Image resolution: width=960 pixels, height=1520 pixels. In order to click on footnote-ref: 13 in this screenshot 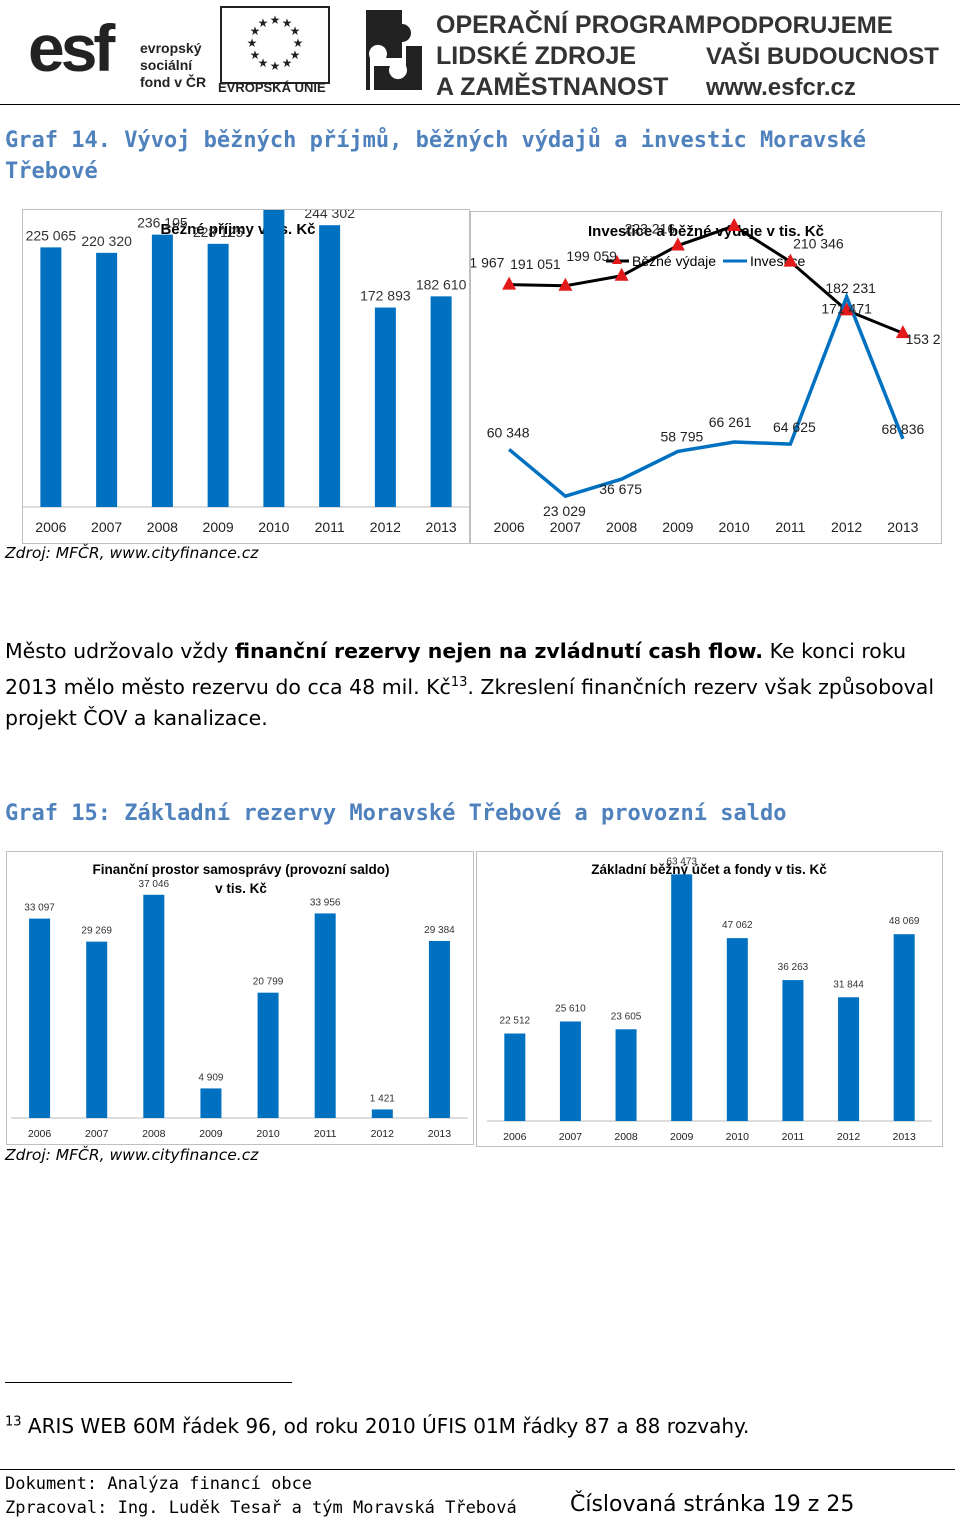, I will do `click(459, 682)`.